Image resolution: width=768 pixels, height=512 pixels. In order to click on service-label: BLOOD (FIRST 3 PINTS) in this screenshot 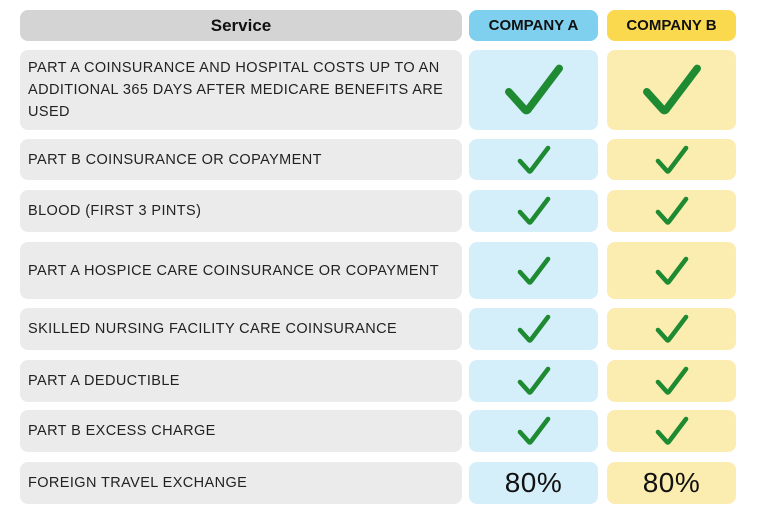, I will do `click(241, 211)`.